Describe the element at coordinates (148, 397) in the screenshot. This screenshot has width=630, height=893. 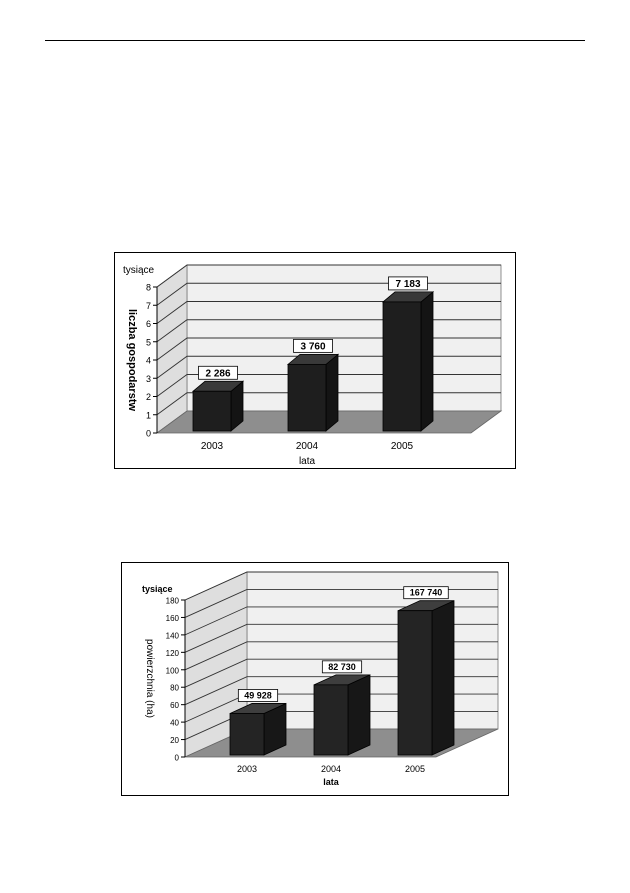
I see `y-tick-label: 2` at that location.